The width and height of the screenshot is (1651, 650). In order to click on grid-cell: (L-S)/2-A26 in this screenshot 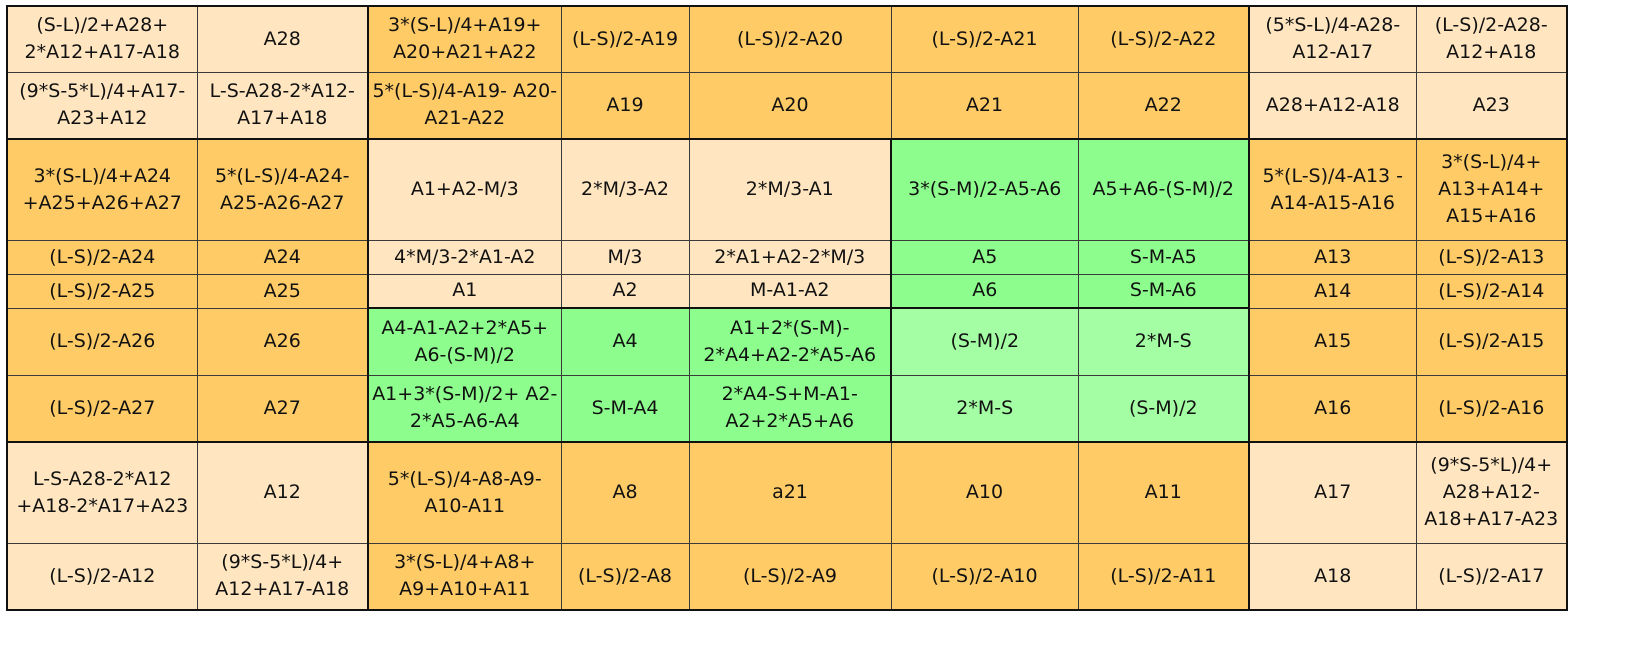, I will do `click(102, 341)`.